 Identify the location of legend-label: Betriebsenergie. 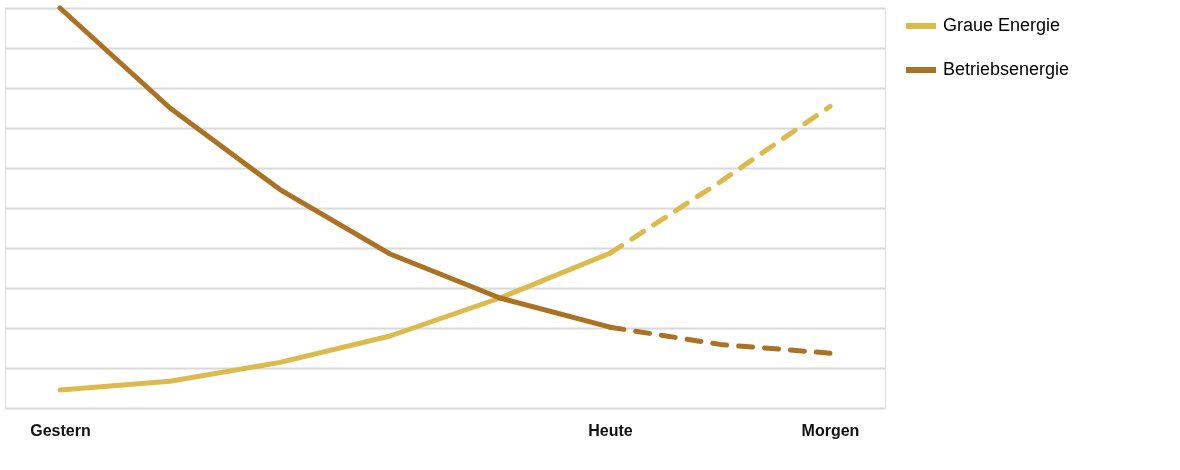
(1006, 69).